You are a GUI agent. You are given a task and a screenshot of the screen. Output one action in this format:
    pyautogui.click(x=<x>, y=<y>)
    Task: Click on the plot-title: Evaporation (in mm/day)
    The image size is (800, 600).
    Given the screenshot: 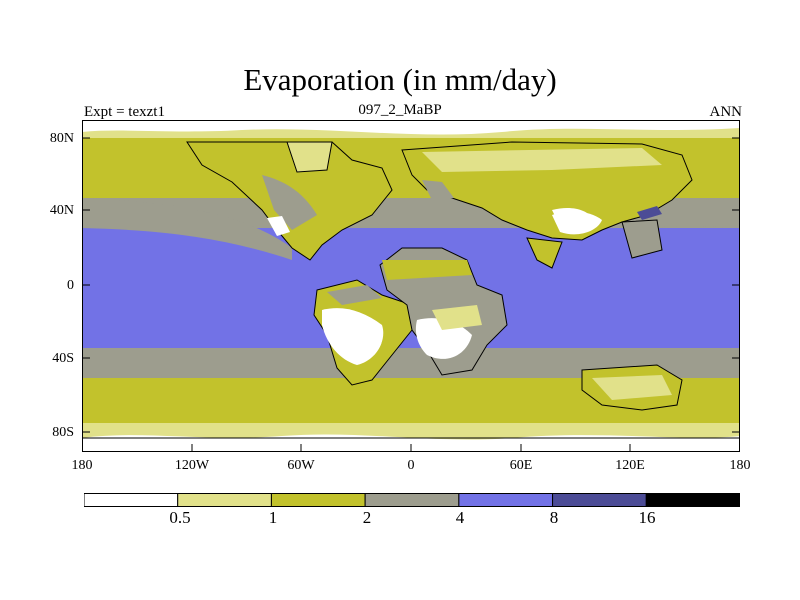 What is the action you would take?
    pyautogui.click(x=400, y=79)
    